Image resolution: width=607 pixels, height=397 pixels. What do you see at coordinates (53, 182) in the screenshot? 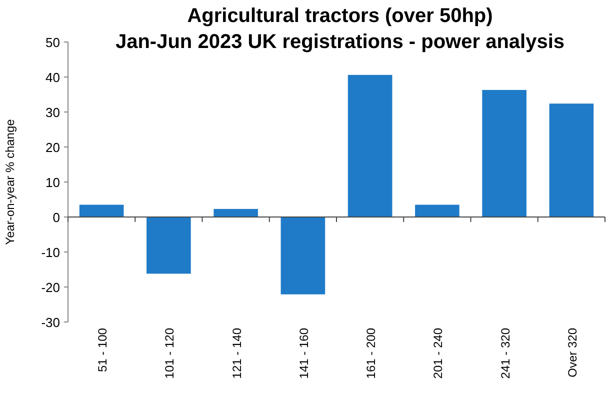
I see `y-tick-label: 10` at bounding box center [53, 182].